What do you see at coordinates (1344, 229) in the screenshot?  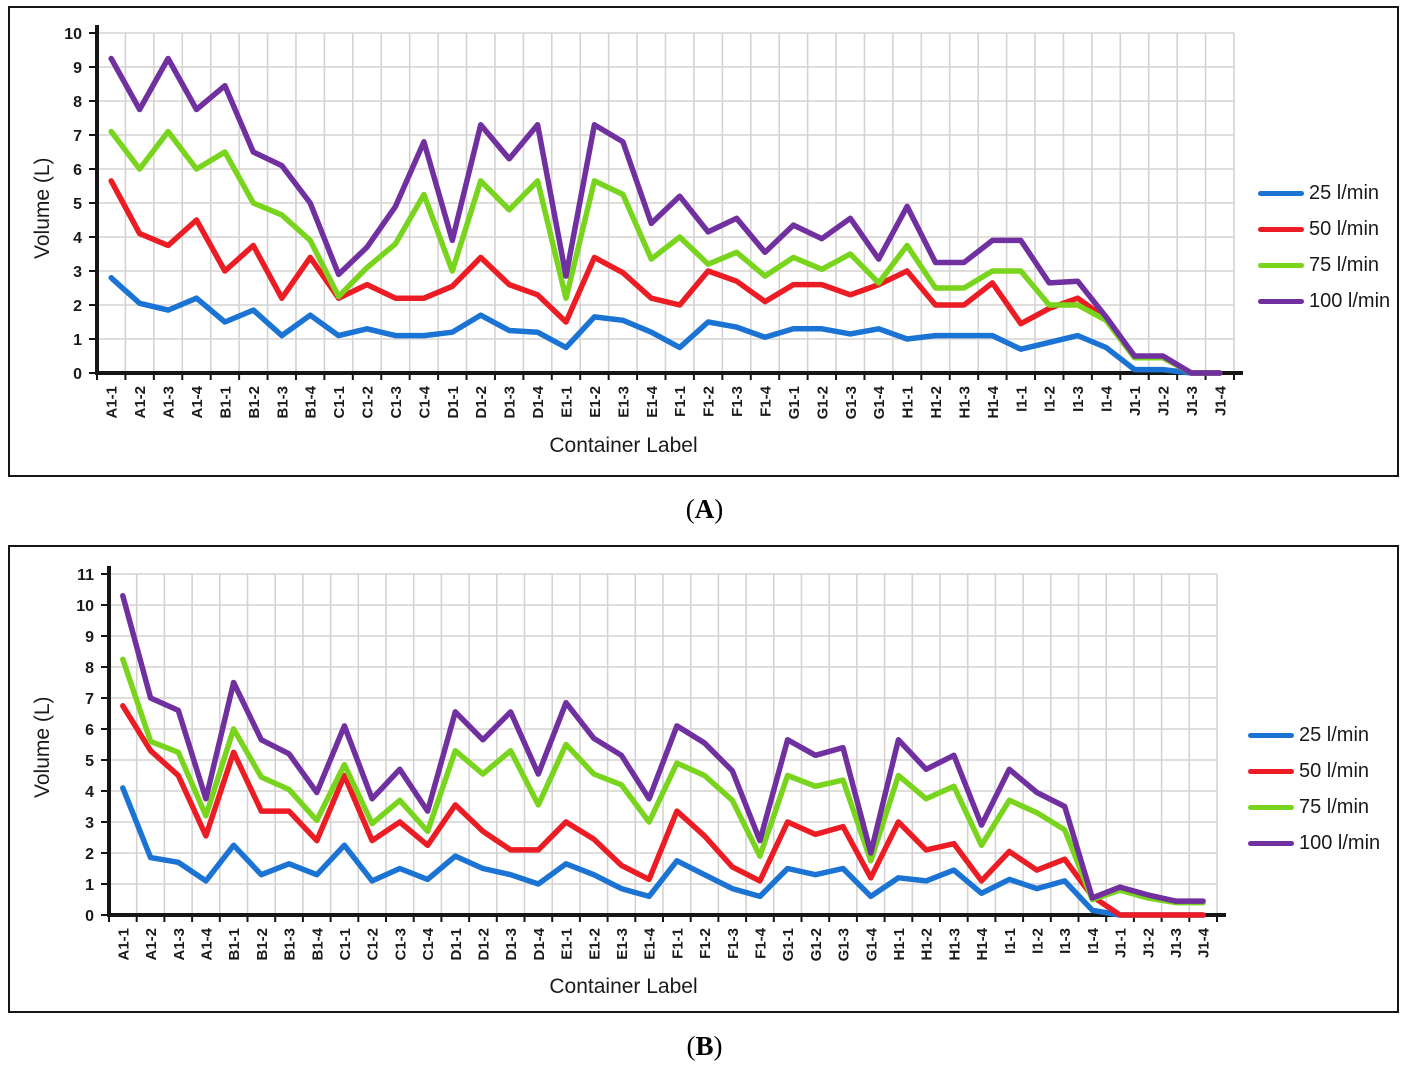 I see `legend-label: 50 l/min` at bounding box center [1344, 229].